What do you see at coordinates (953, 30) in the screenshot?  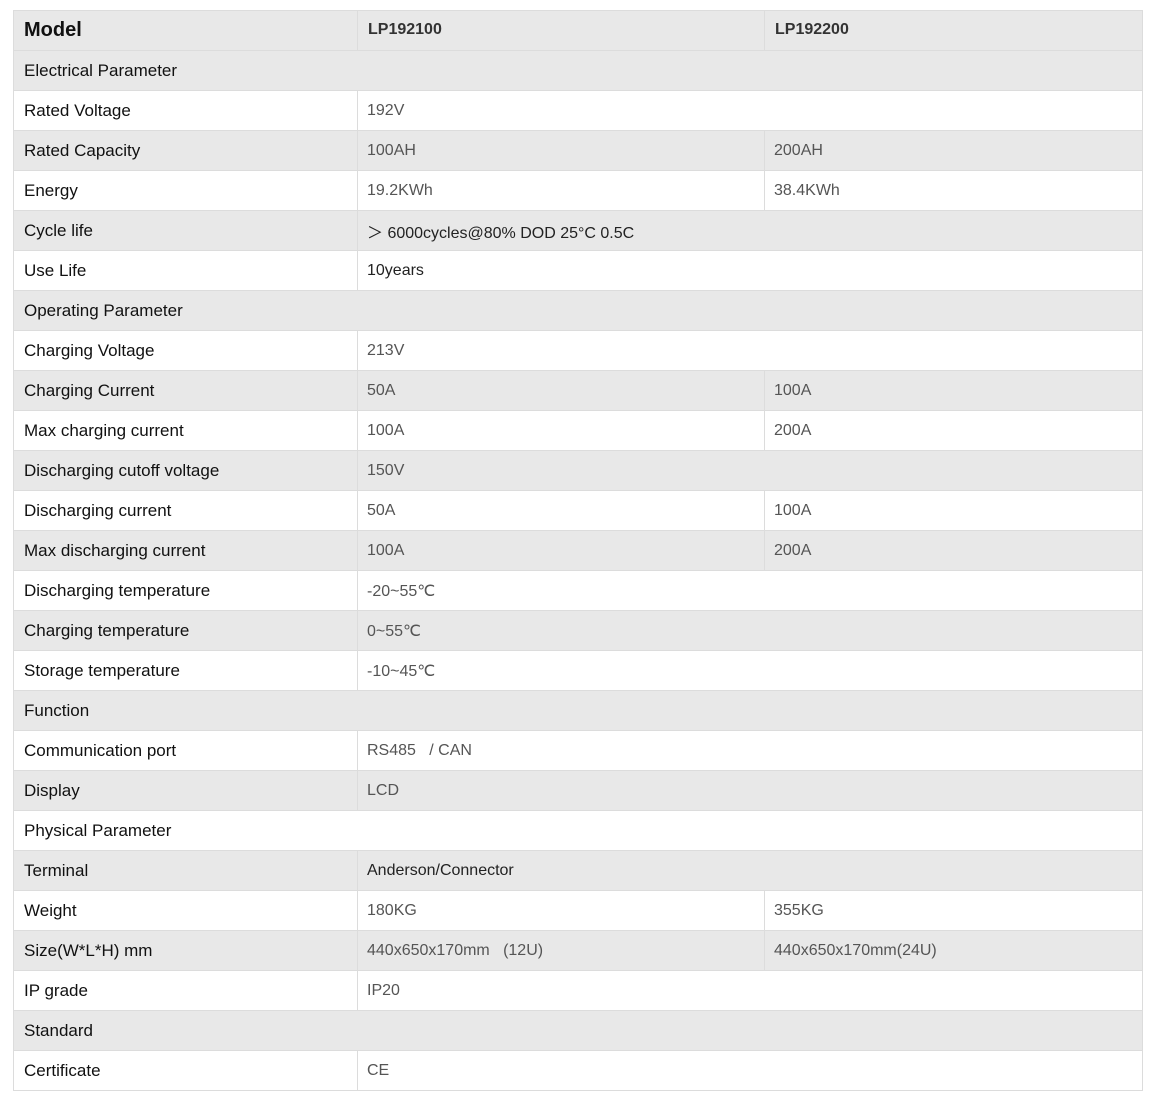 I see `model-lp192200: LP192200` at bounding box center [953, 30].